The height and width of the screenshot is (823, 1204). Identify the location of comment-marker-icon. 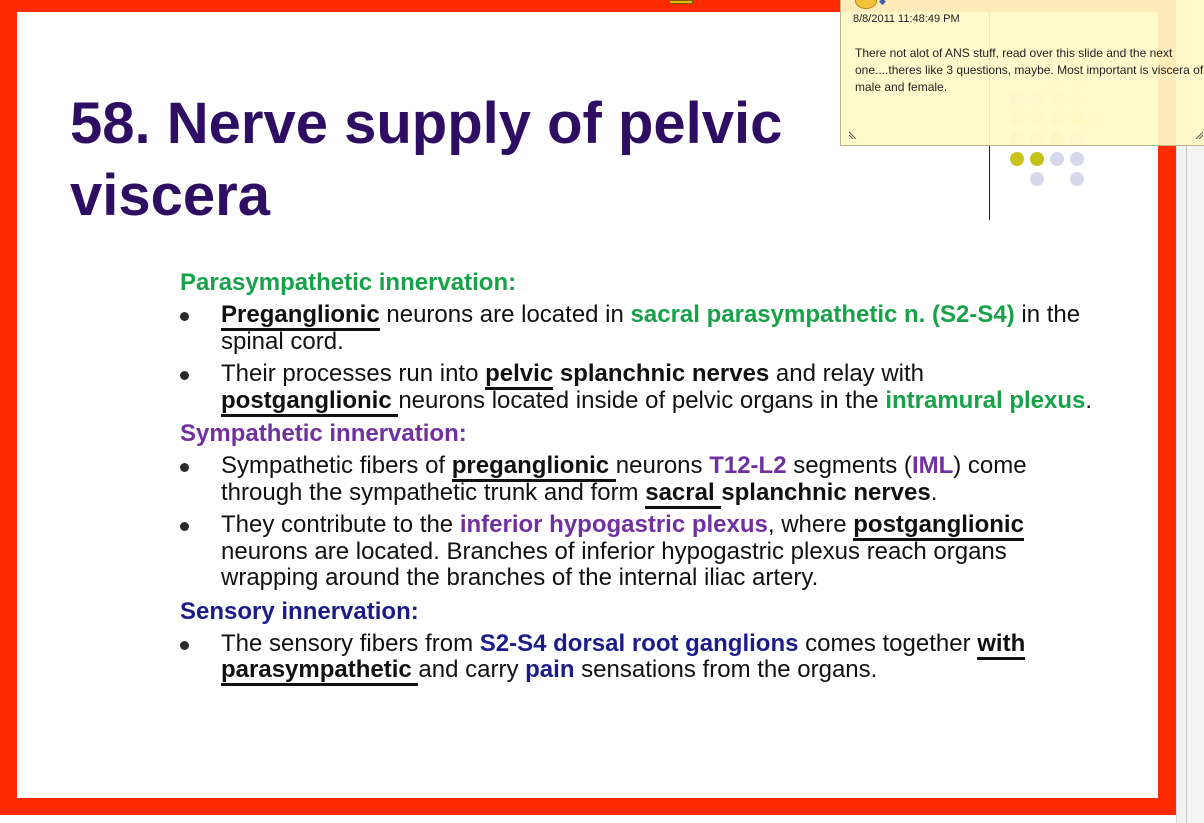
(681, 2).